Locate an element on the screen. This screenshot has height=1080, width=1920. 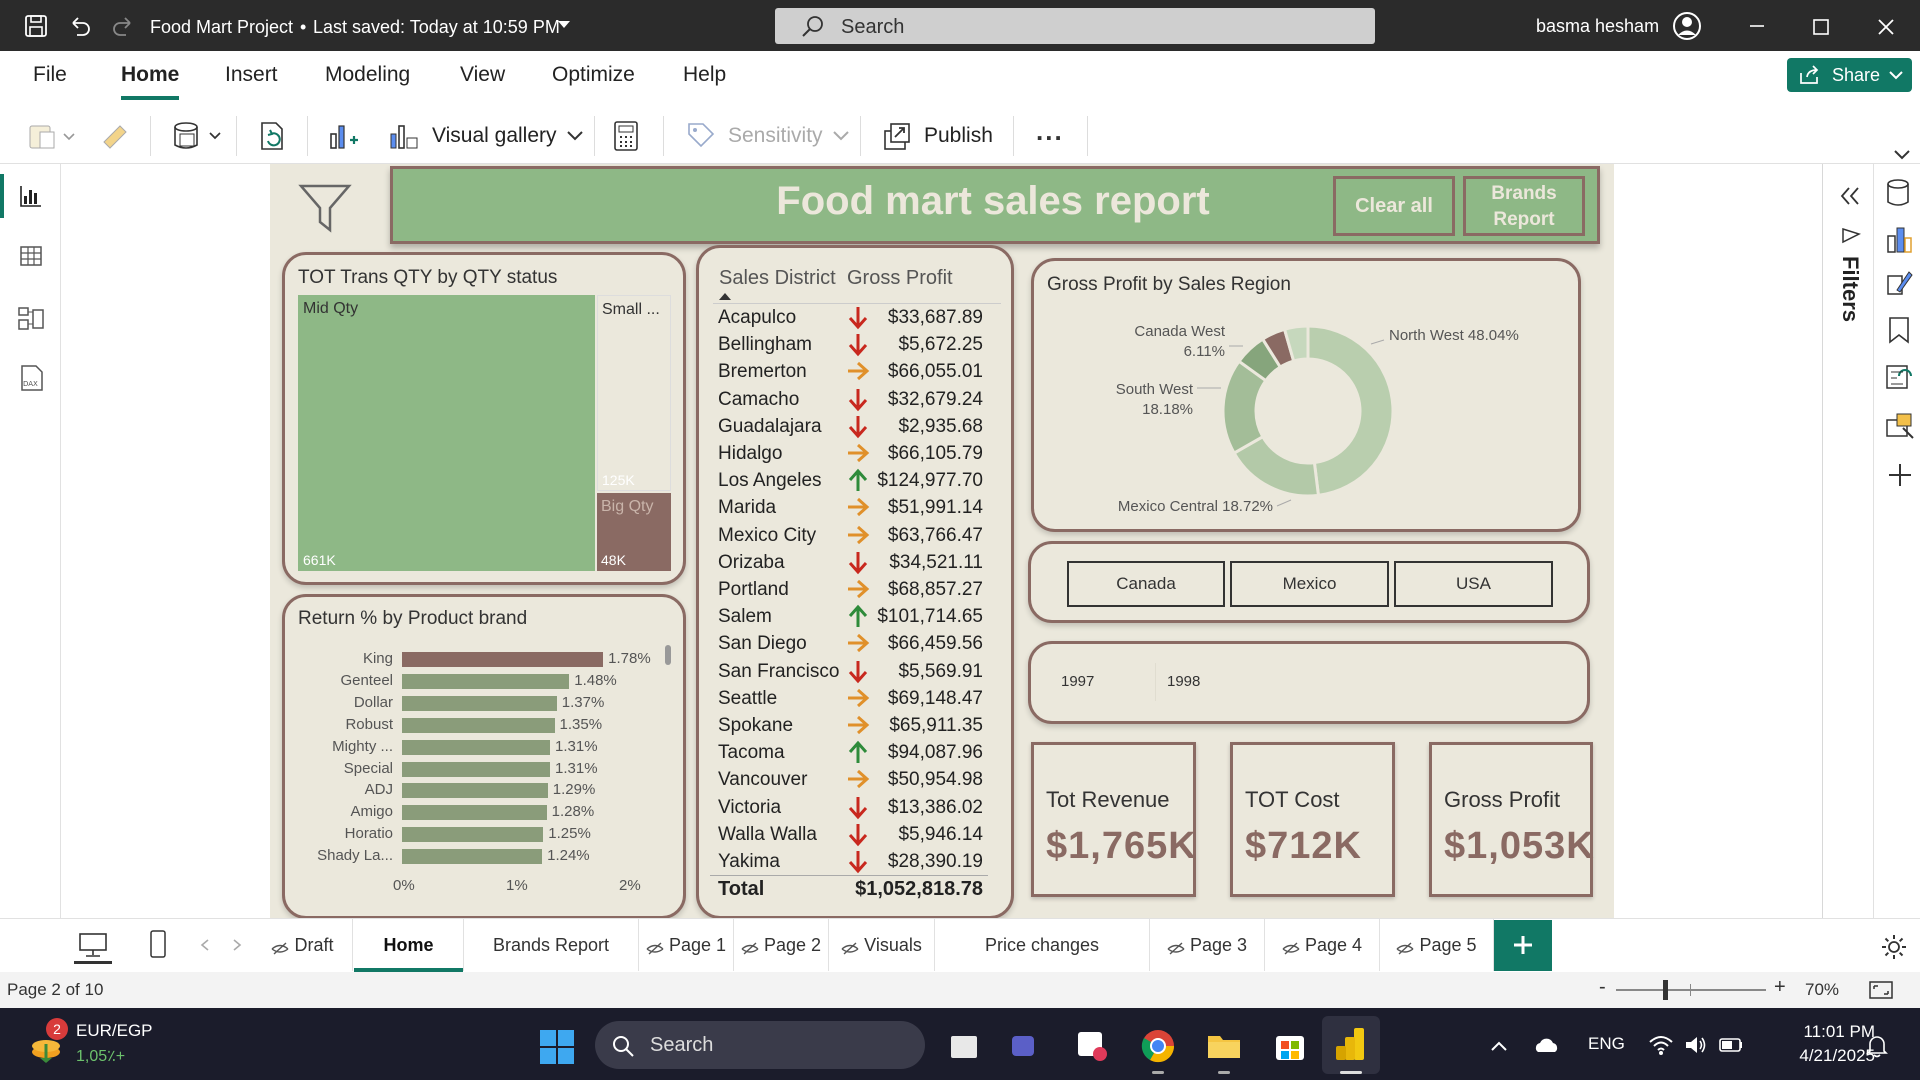
refresh-icon is located at coordinates (273, 136).